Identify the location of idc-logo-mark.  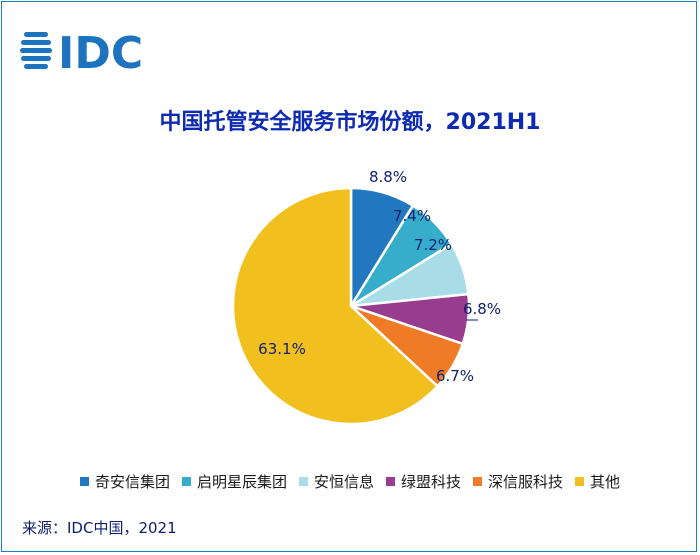
(36, 50).